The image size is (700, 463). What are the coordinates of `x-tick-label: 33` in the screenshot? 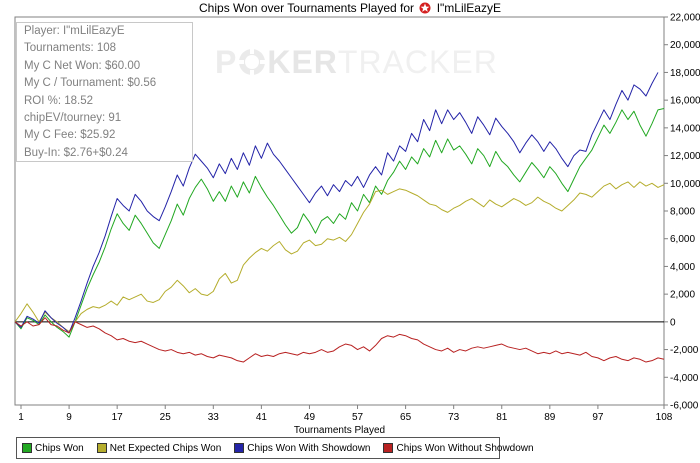 It's located at (214, 417).